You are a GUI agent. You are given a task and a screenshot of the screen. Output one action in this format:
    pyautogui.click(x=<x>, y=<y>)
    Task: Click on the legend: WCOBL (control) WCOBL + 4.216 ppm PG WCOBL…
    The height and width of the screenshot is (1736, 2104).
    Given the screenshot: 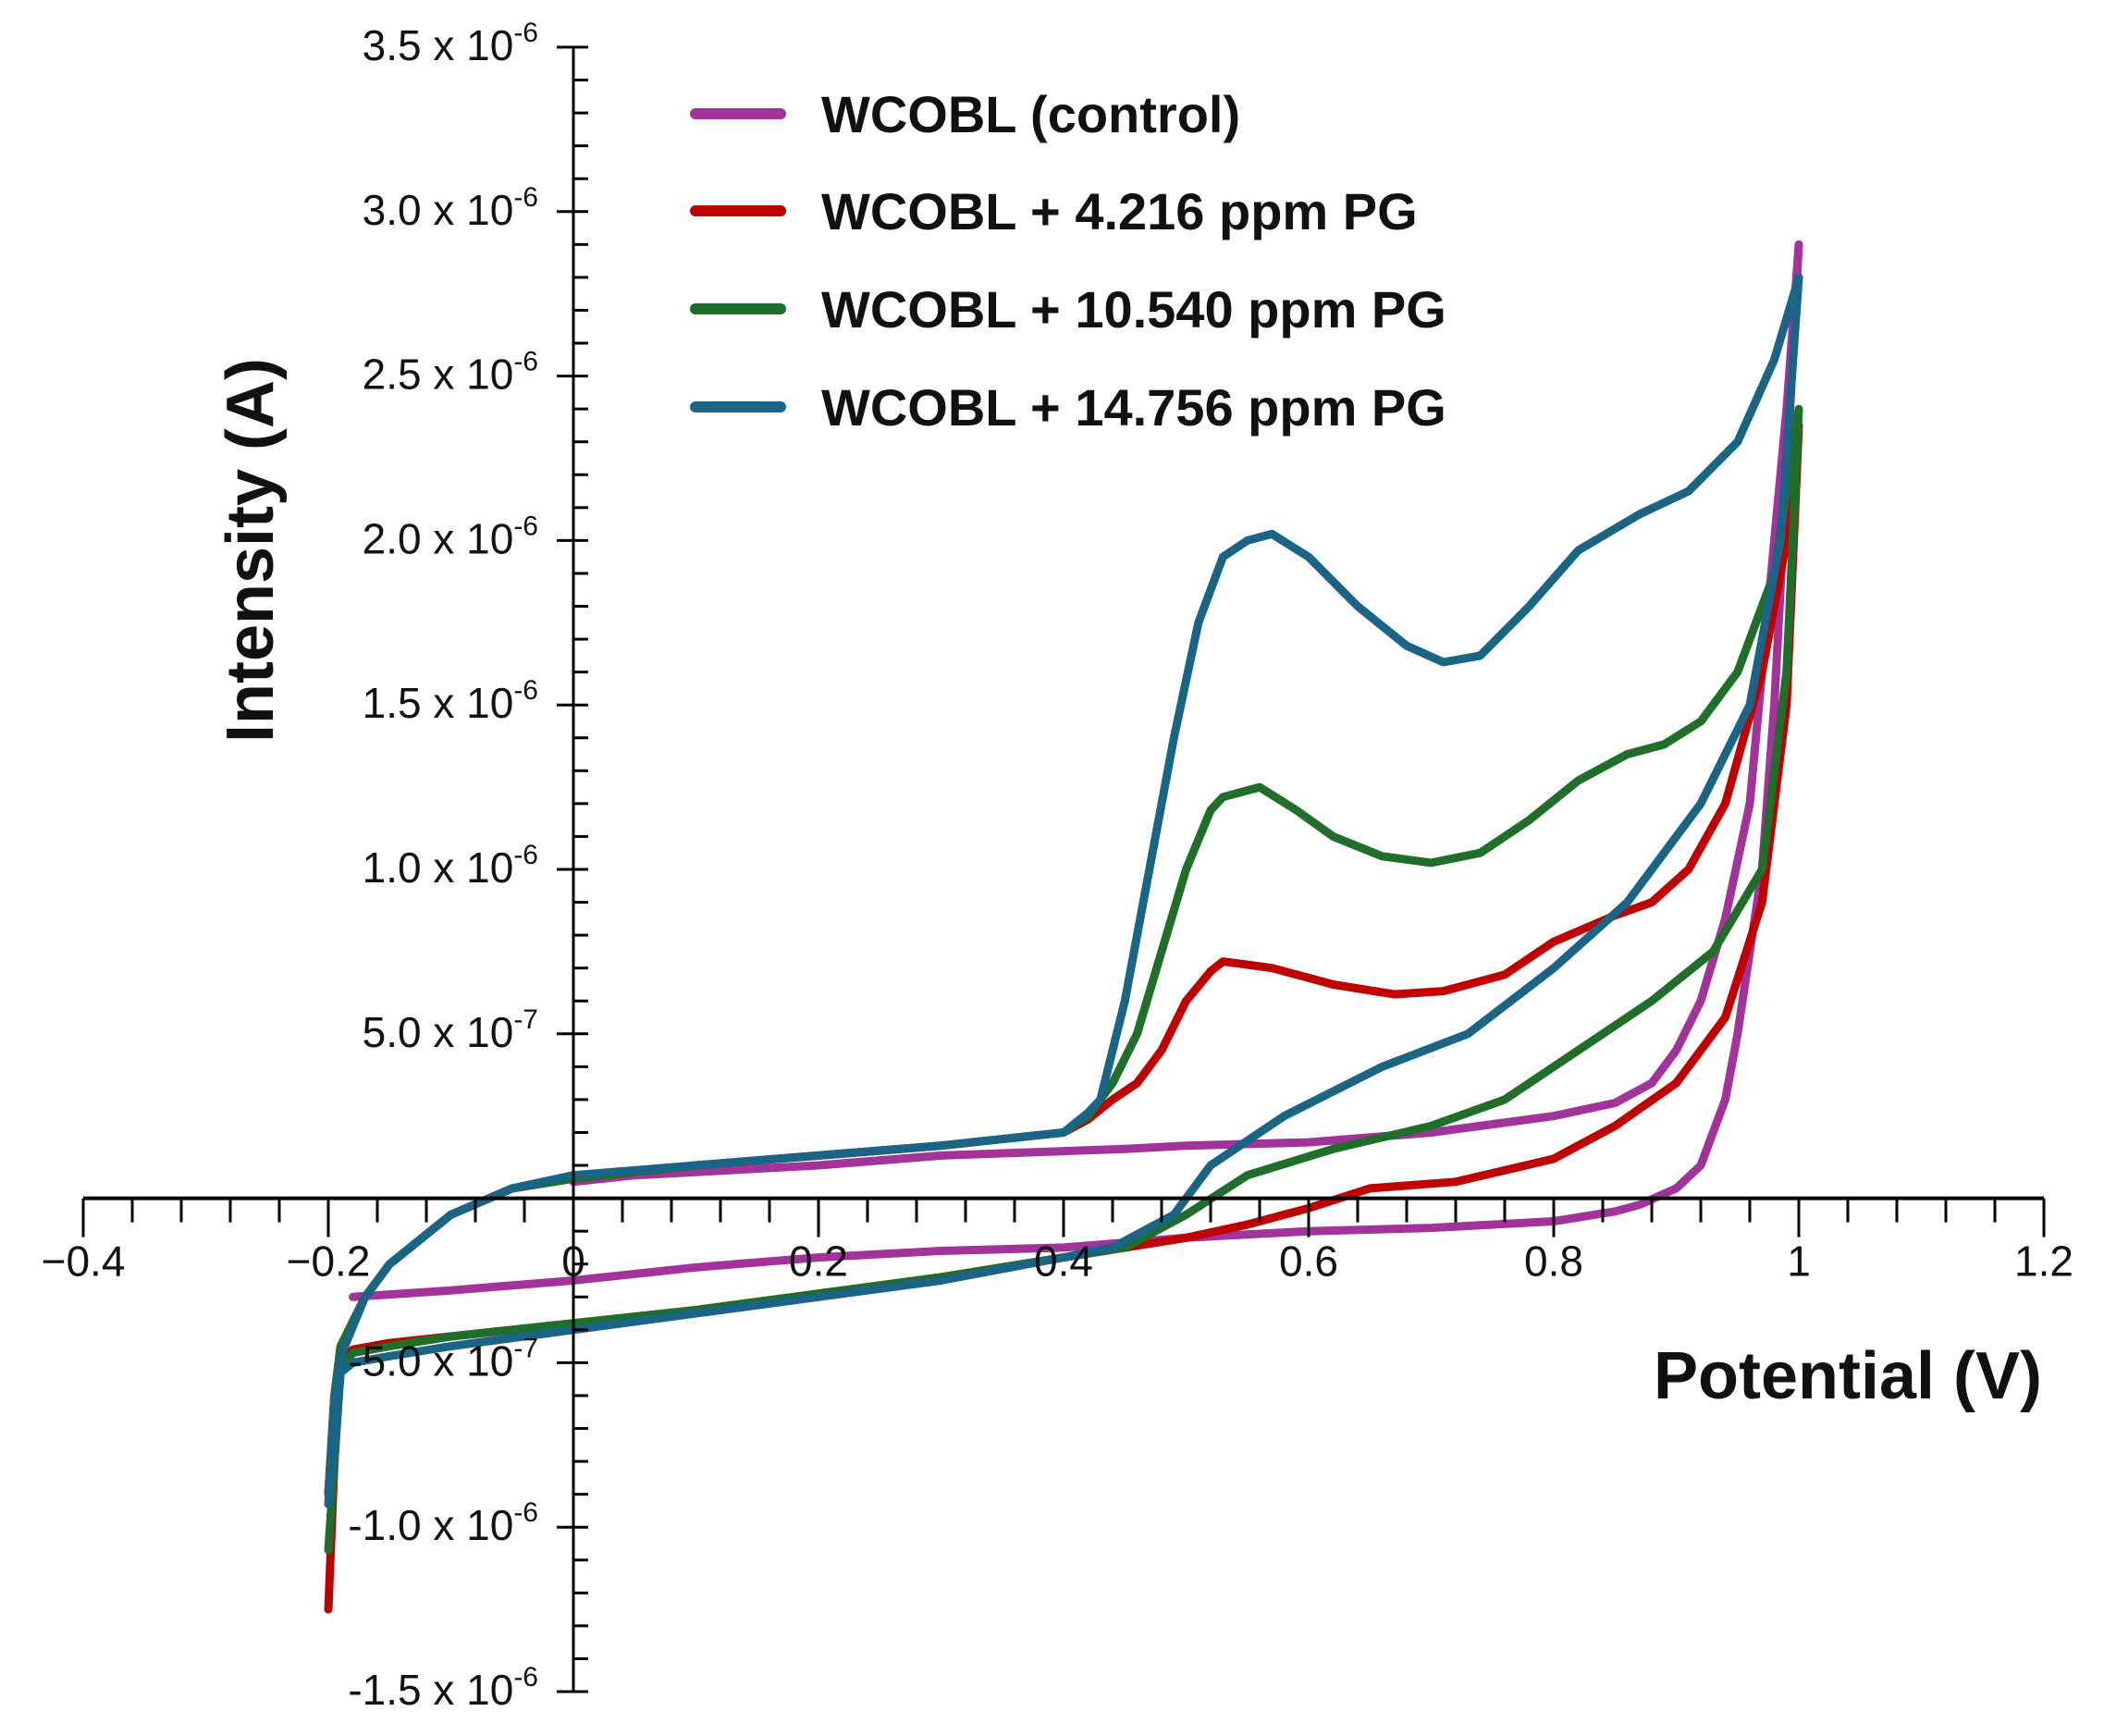 What is the action you would take?
    pyautogui.click(x=1068, y=261)
    